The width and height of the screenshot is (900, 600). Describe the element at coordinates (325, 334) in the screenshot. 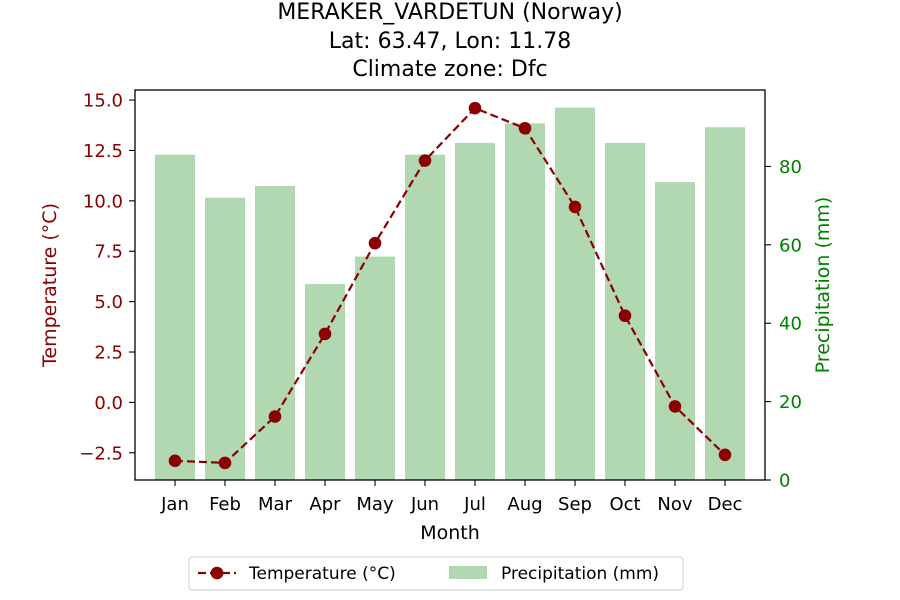

I see `temperature-point-apr` at that location.